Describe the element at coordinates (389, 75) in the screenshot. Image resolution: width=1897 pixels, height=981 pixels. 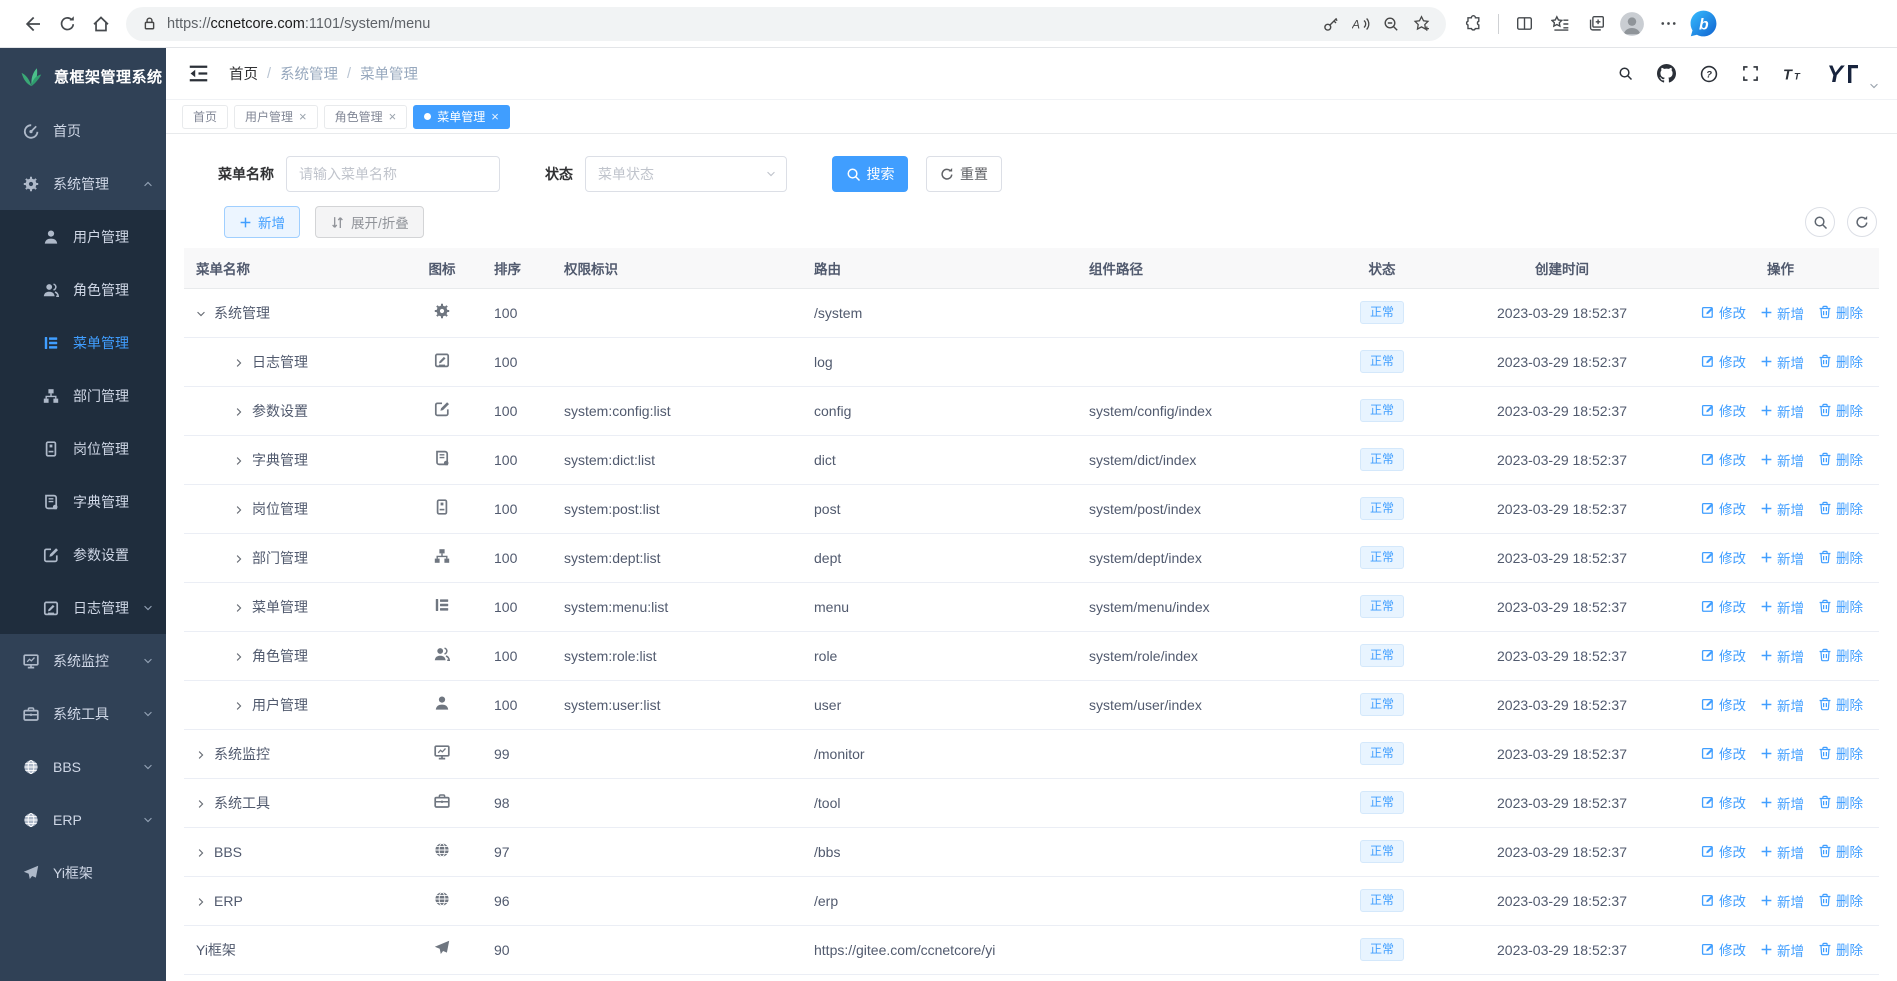
I see `breadcrumb-menu: 菜单管理` at that location.